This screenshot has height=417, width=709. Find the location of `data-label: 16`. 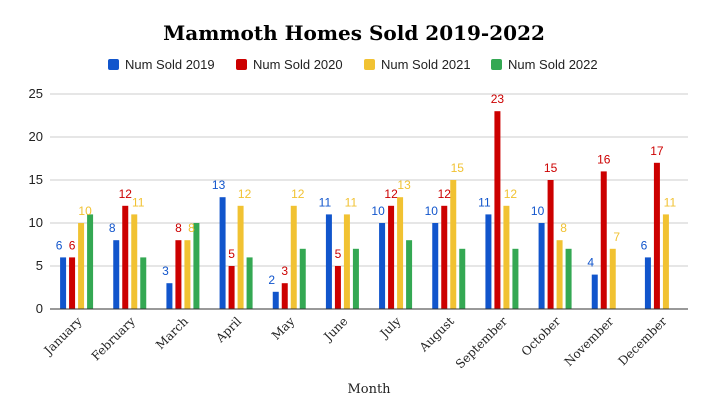

data-label: 16 is located at coordinates (604, 159).